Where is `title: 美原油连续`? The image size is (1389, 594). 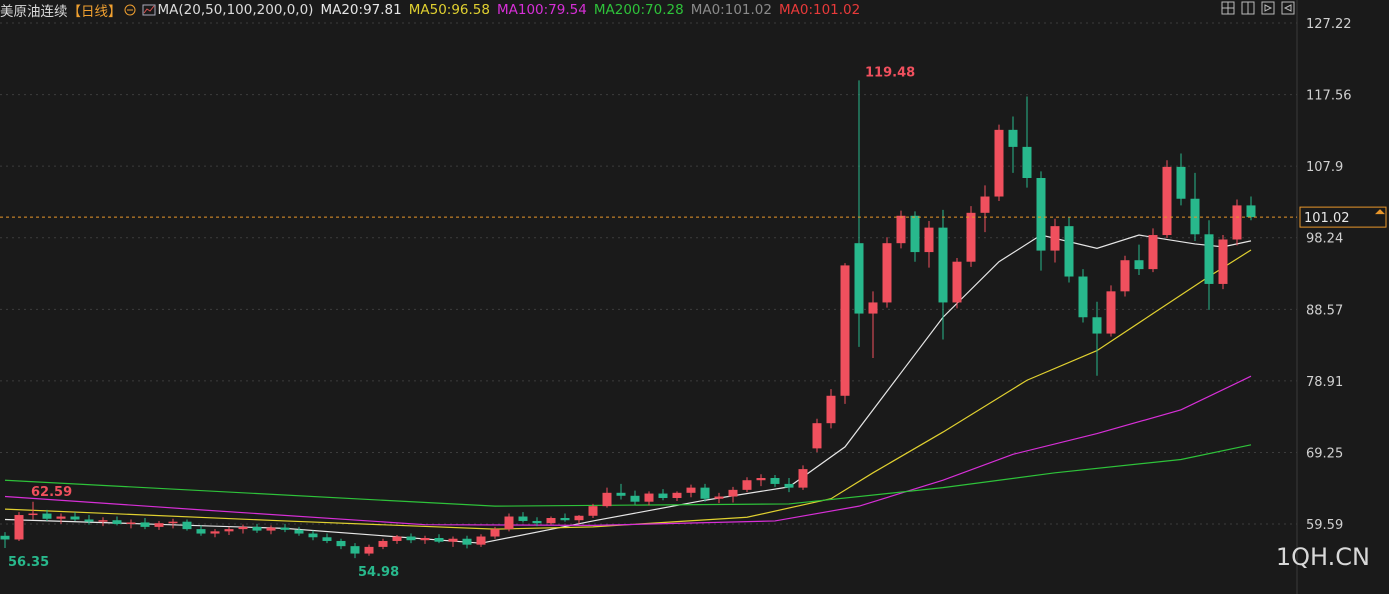 title: 美原油连续 is located at coordinates (34, 12).